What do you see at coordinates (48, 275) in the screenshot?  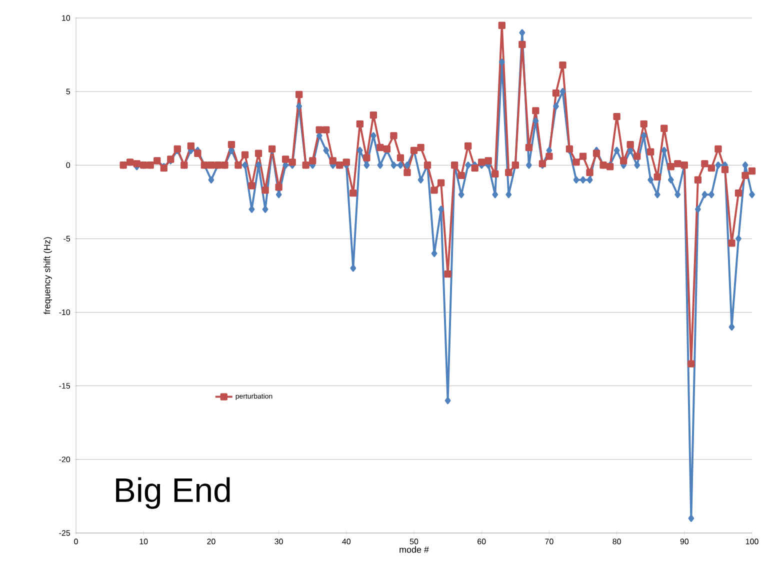 I see `y-axis-title: frequency shift (Hz)` at bounding box center [48, 275].